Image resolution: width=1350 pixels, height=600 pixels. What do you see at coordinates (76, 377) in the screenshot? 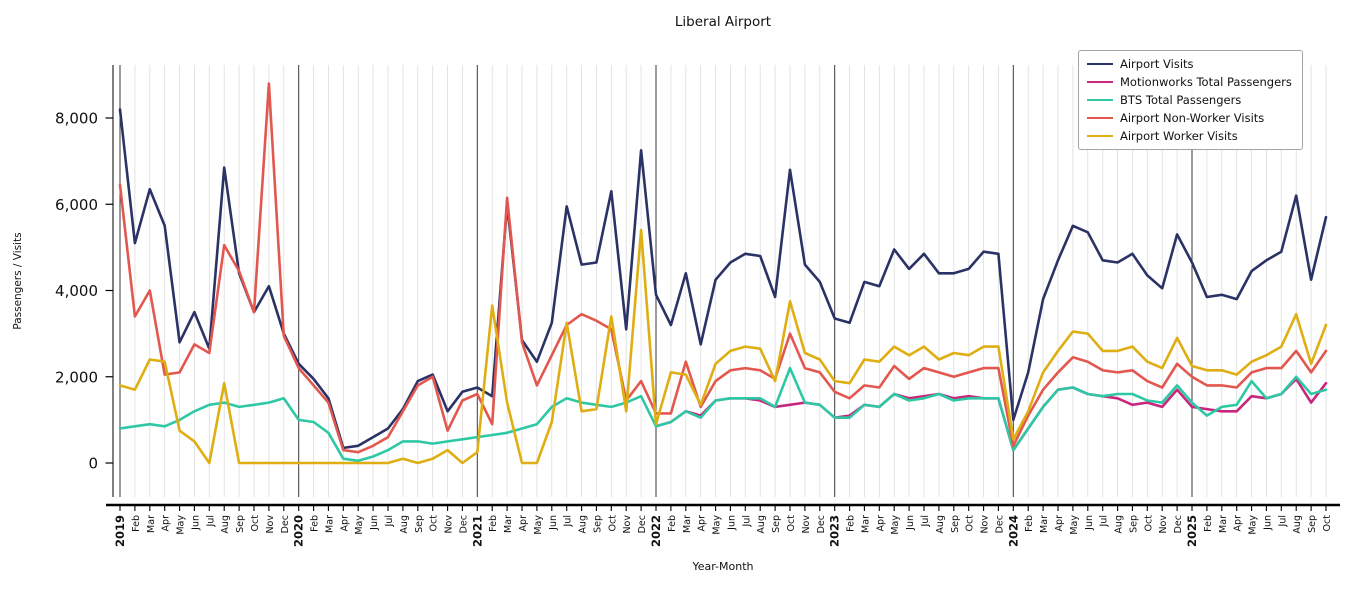
I see `y-tick-label: 2,000` at bounding box center [76, 377].